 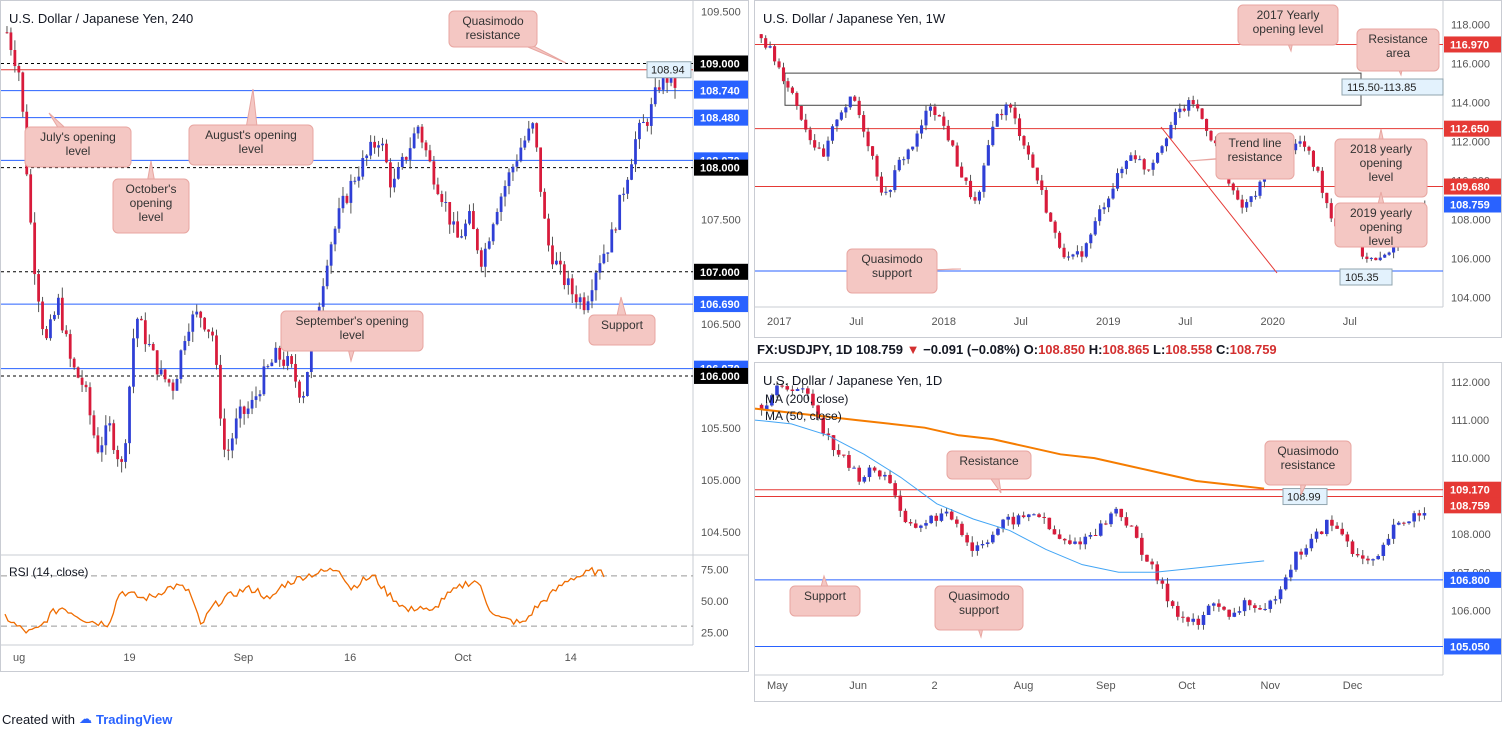 I want to click on callout-text: 2019 yearly opening level, so click(x=1381, y=227).